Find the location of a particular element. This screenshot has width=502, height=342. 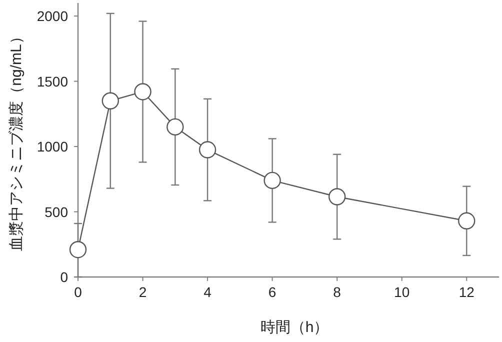

x-tick-label: 0 is located at coordinates (78, 292).